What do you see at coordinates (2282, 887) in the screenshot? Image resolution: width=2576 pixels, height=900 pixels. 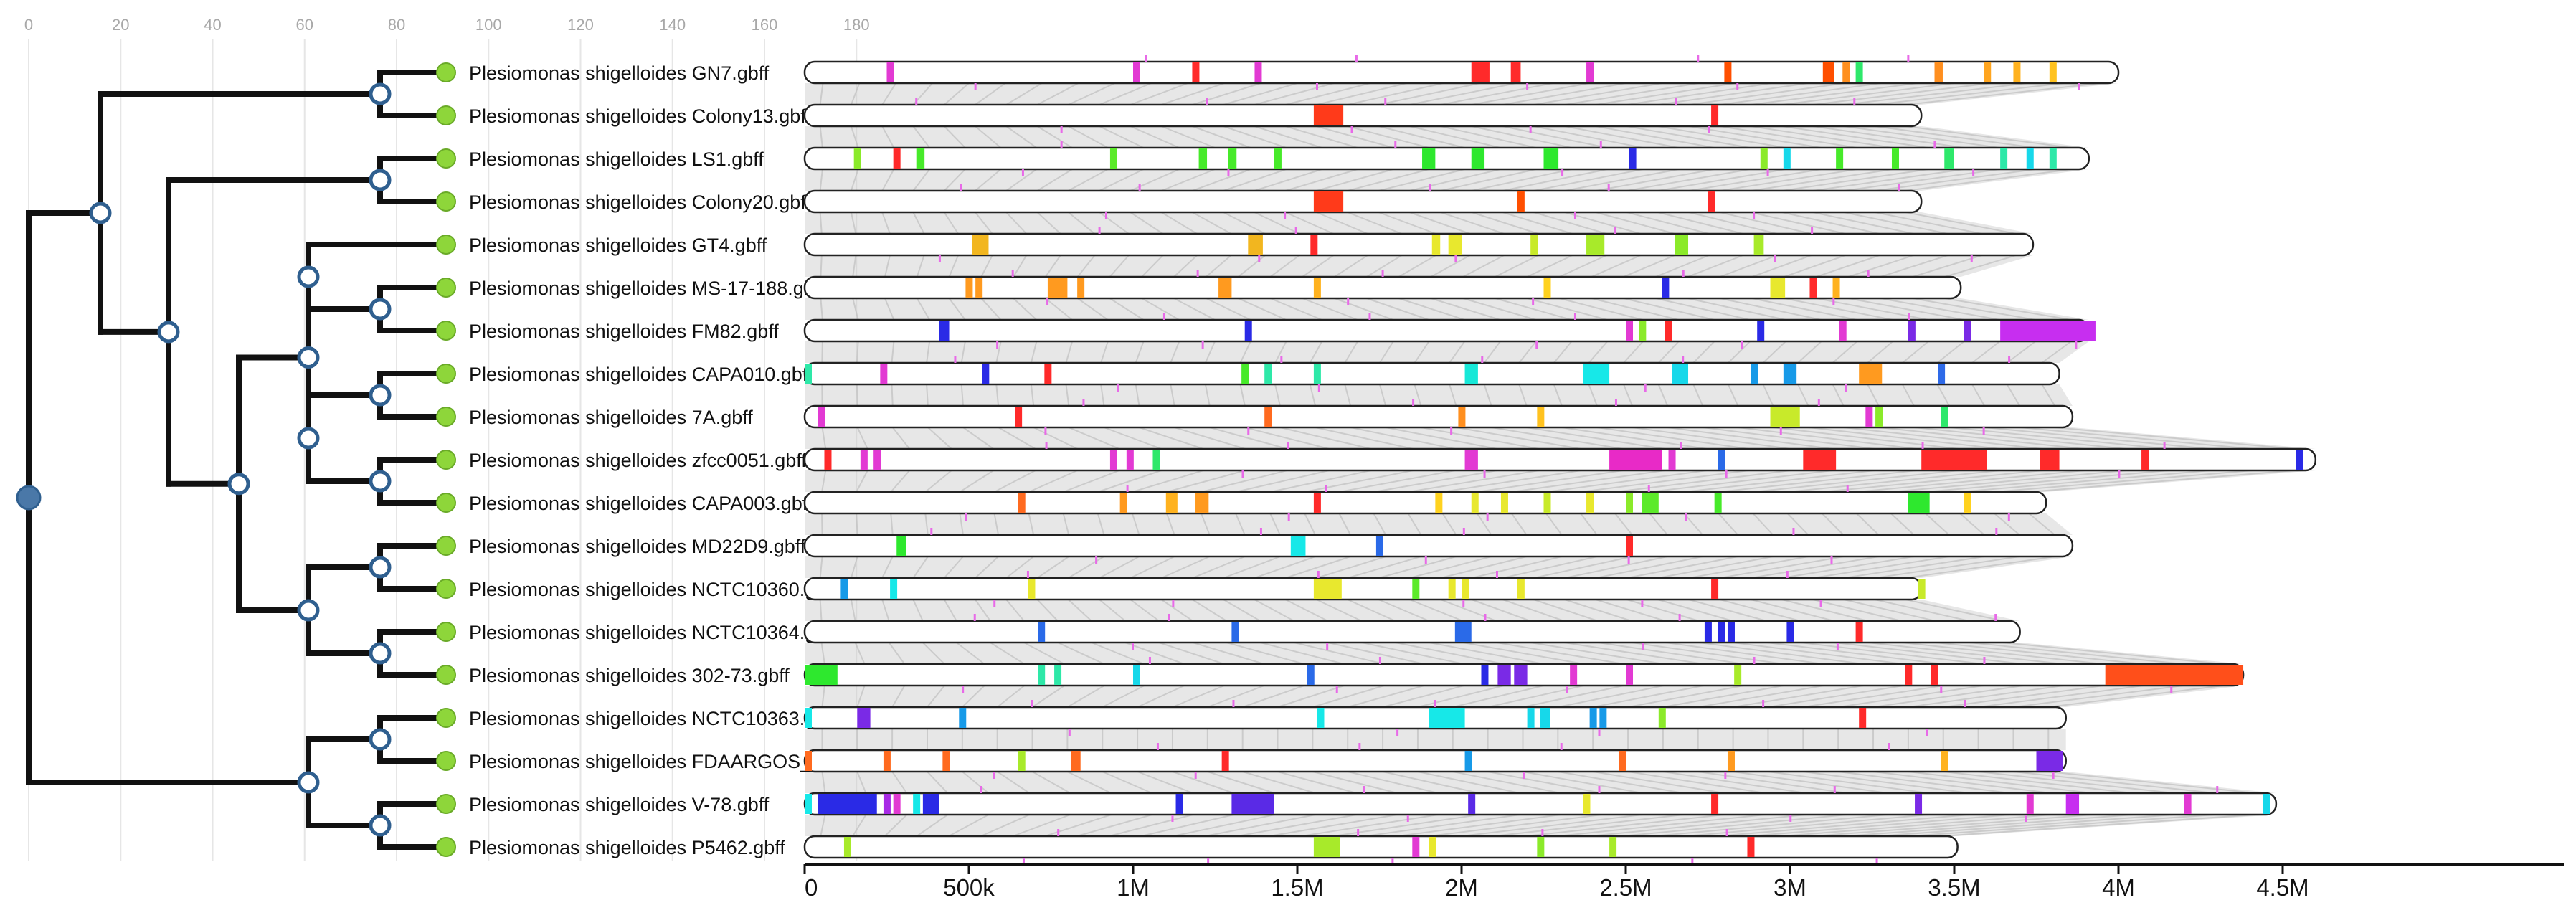 I see `axis-tick-label: 4.5M` at bounding box center [2282, 887].